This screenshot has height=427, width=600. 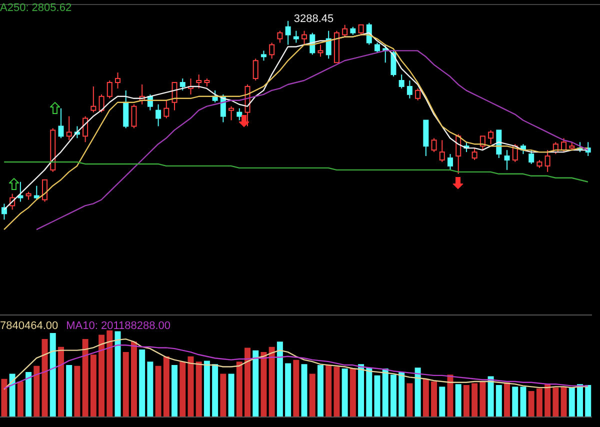 What do you see at coordinates (118, 326) in the screenshot?
I see `annotation: MA10: 201188288.00` at bounding box center [118, 326].